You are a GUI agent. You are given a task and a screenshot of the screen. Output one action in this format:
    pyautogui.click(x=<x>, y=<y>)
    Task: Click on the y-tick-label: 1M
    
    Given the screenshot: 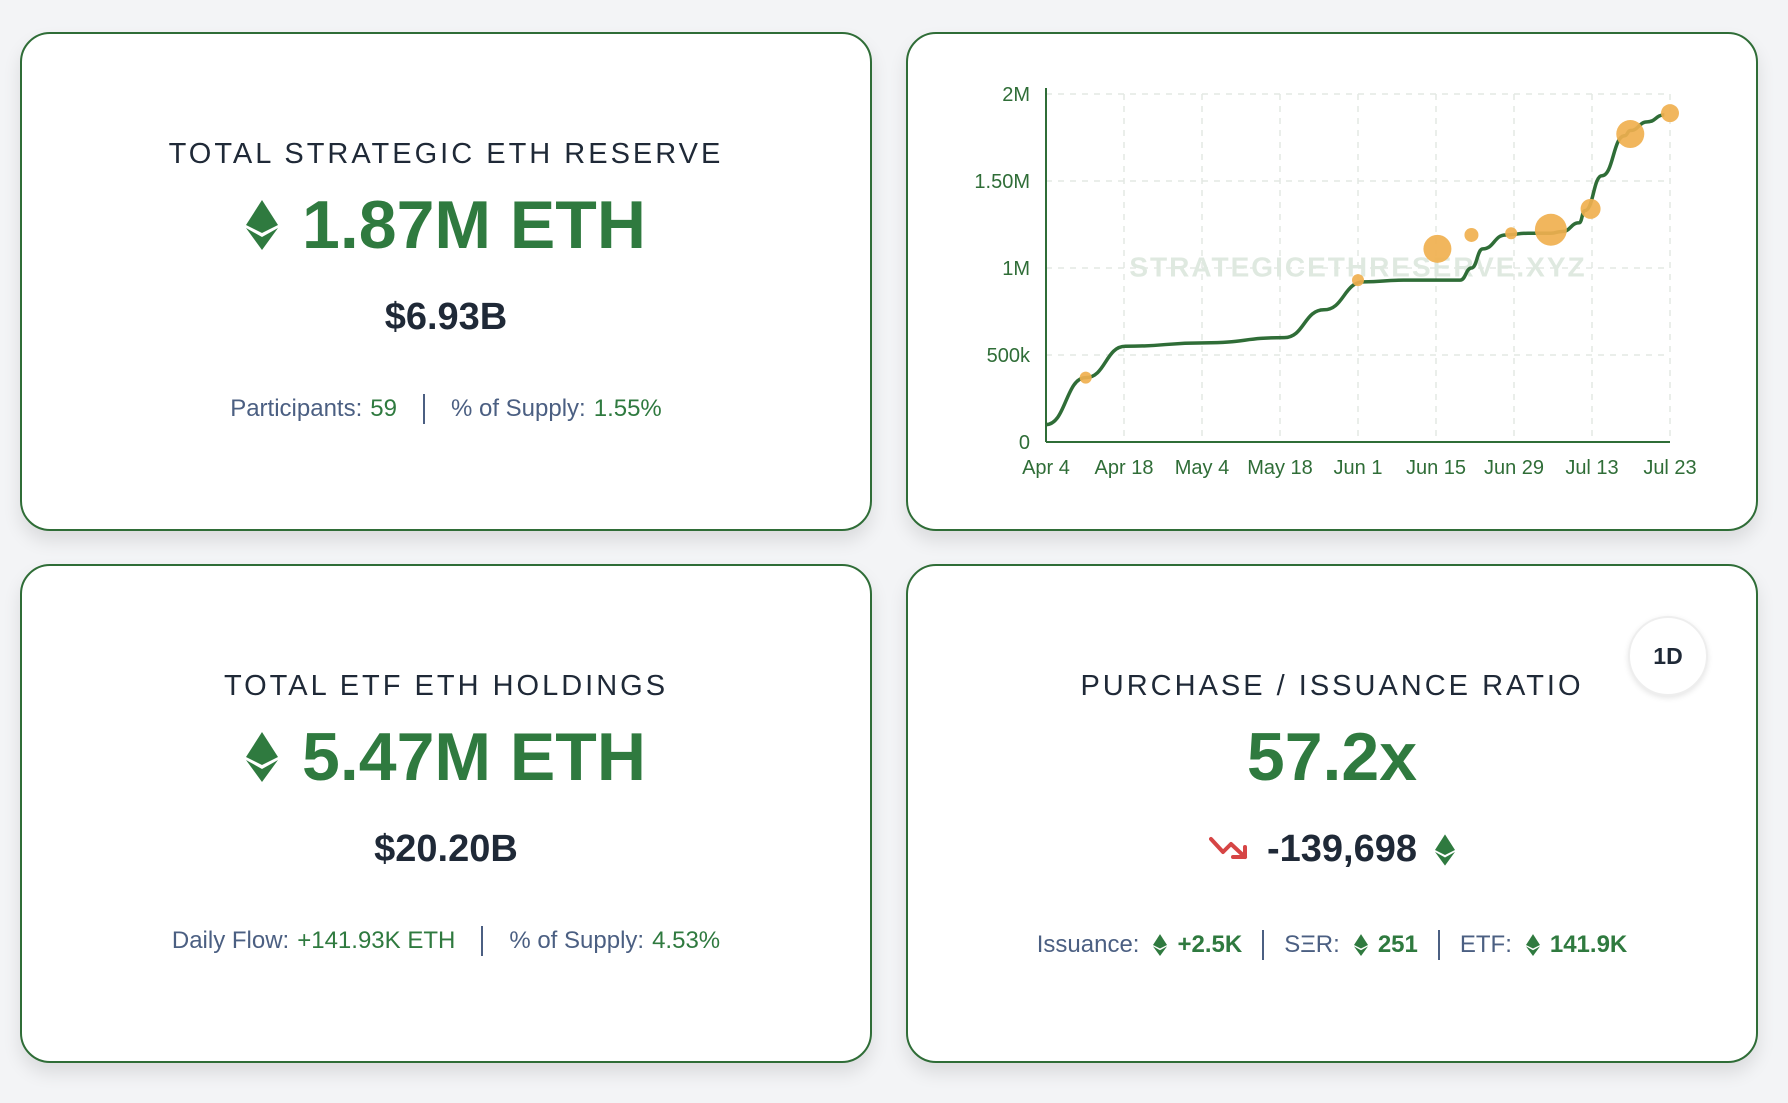 What is the action you would take?
    pyautogui.click(x=1016, y=269)
    